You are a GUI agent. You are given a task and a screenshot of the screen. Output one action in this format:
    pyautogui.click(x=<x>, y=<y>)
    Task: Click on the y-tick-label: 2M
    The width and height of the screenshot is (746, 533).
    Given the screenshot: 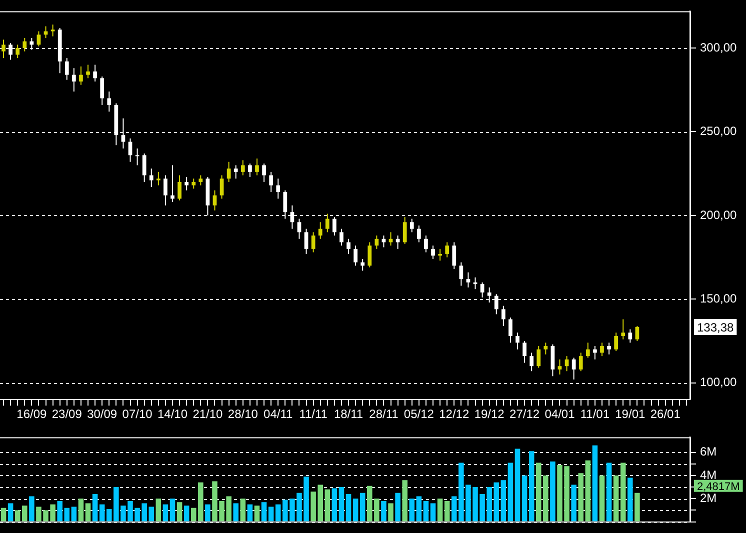 What is the action you would take?
    pyautogui.click(x=708, y=497)
    